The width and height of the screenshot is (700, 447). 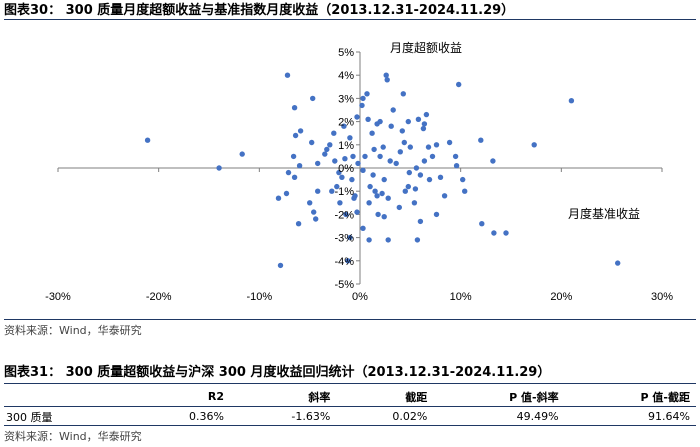 I want to click on x-tick-label: 0%, so click(x=360, y=297).